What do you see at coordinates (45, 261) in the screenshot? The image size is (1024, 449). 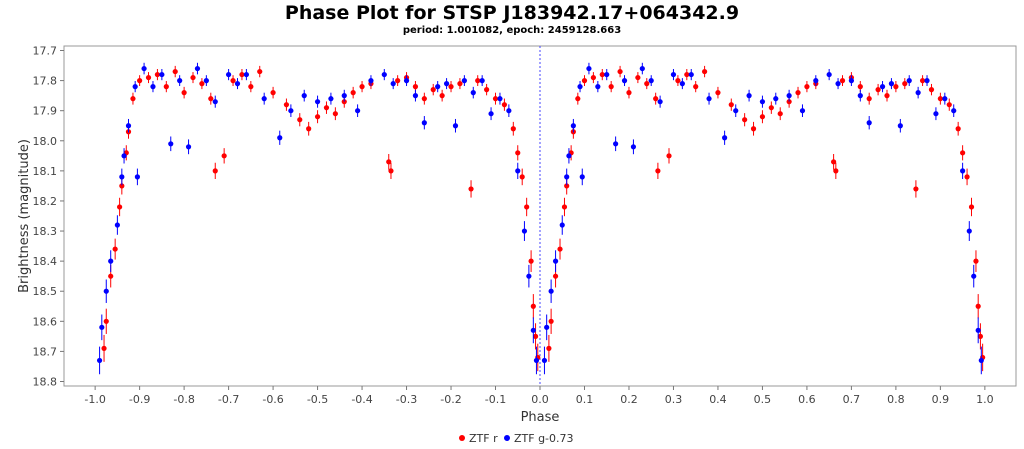 I see `y-tick-label: 18.4` at bounding box center [45, 261].